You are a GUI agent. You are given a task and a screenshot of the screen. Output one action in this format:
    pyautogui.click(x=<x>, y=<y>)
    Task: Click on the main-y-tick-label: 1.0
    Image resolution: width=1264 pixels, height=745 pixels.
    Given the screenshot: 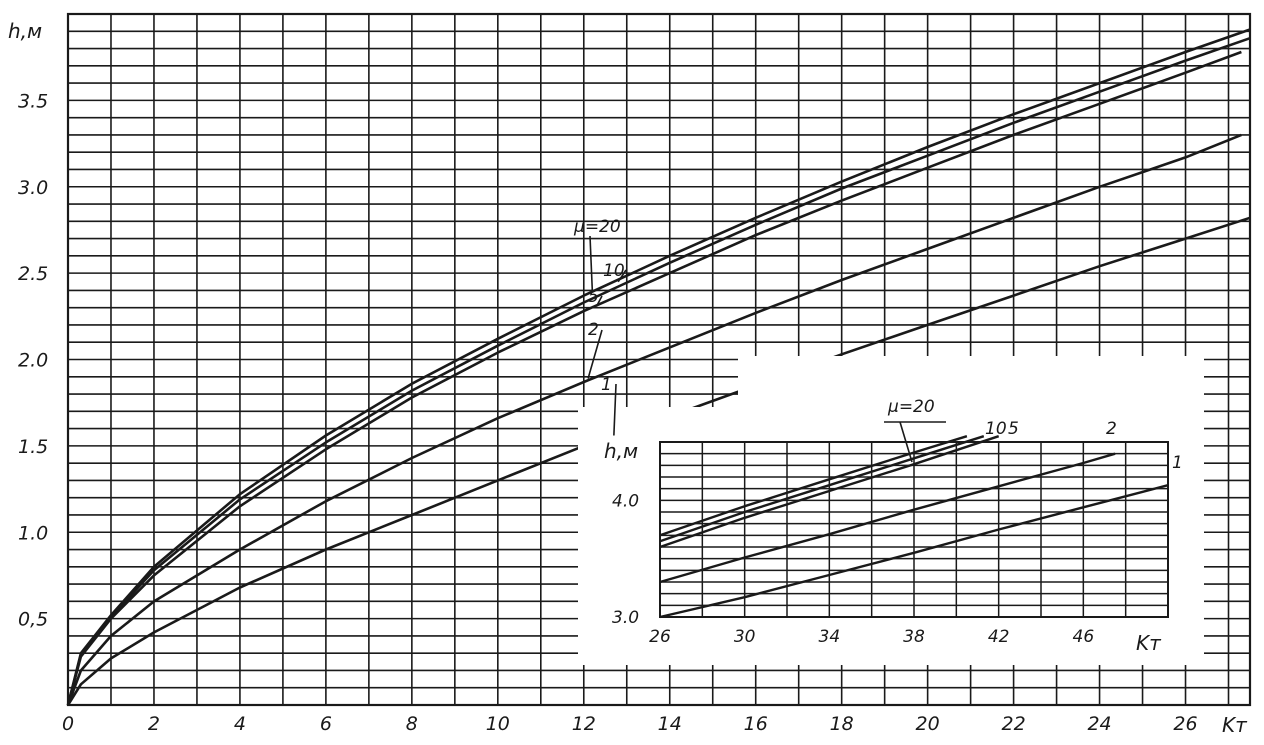 What is the action you would take?
    pyautogui.click(x=33, y=533)
    